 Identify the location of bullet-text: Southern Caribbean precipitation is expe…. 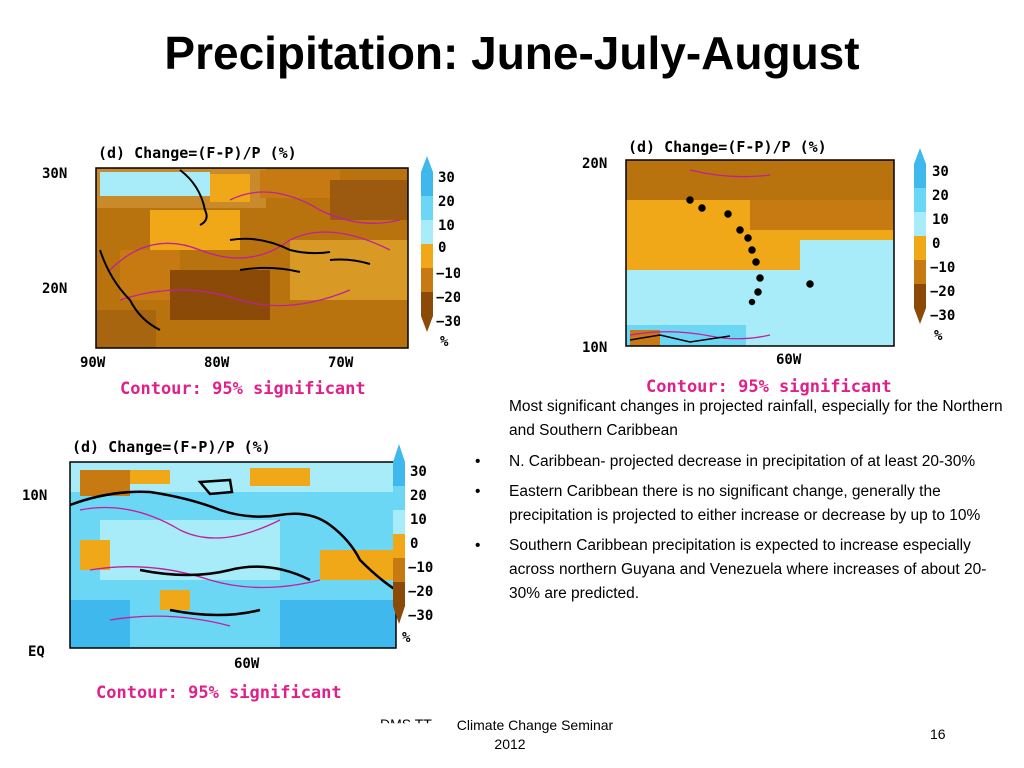
(748, 569).